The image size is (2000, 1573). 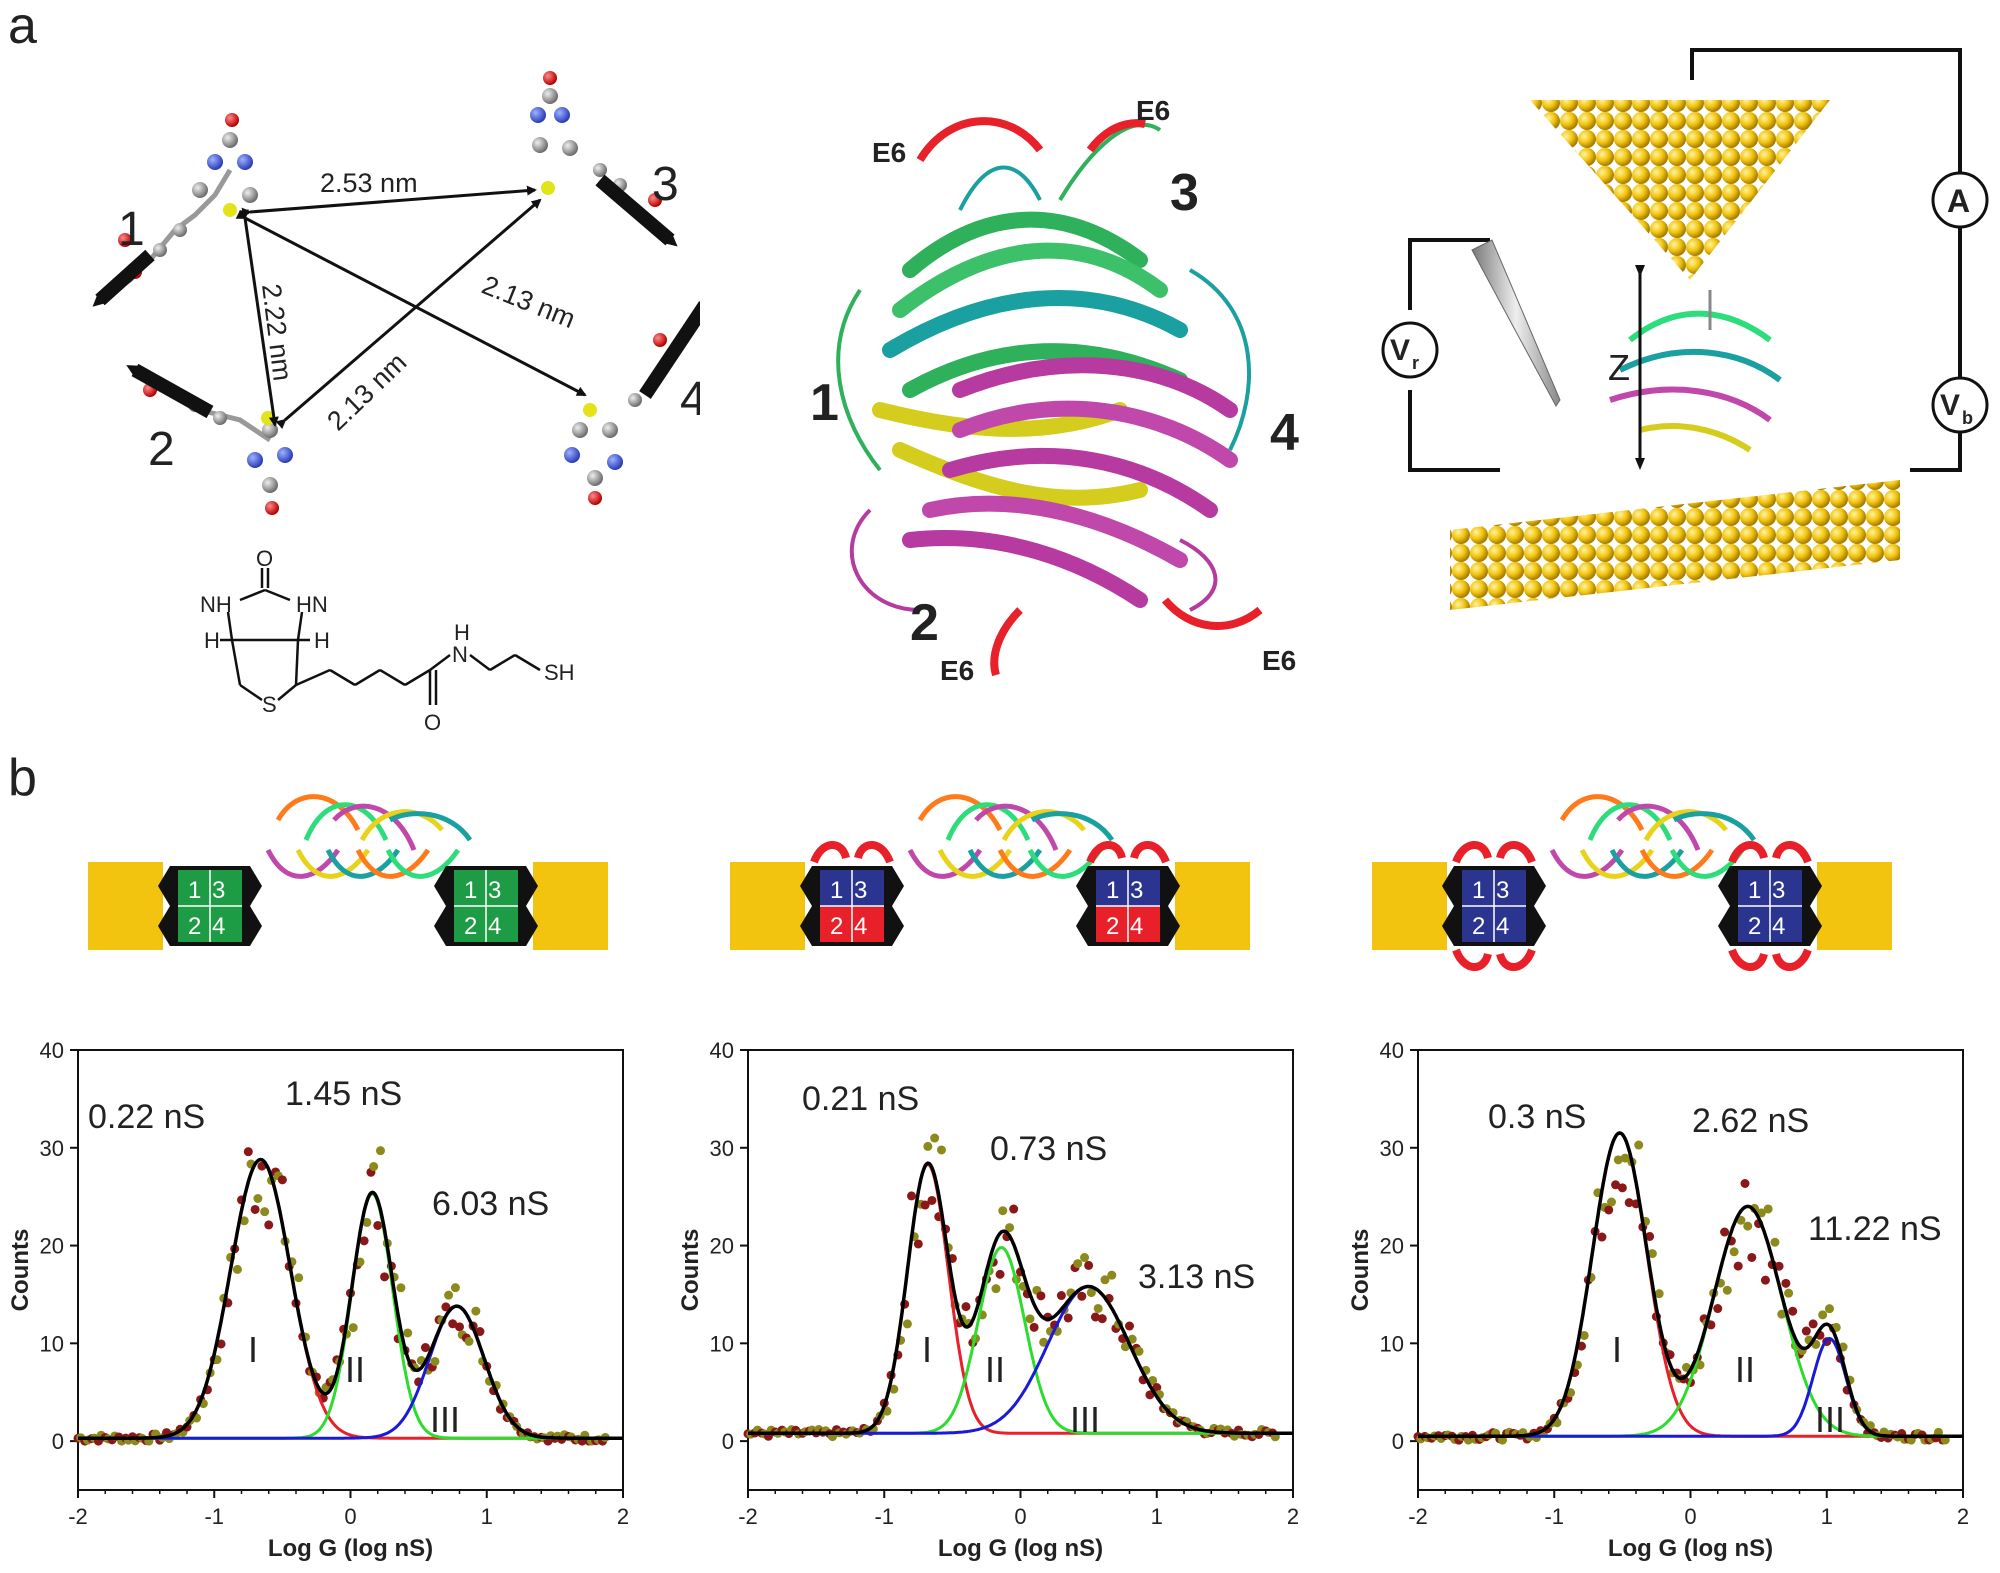 What do you see at coordinates (559, 672) in the screenshot?
I see `chem-sh: SH` at bounding box center [559, 672].